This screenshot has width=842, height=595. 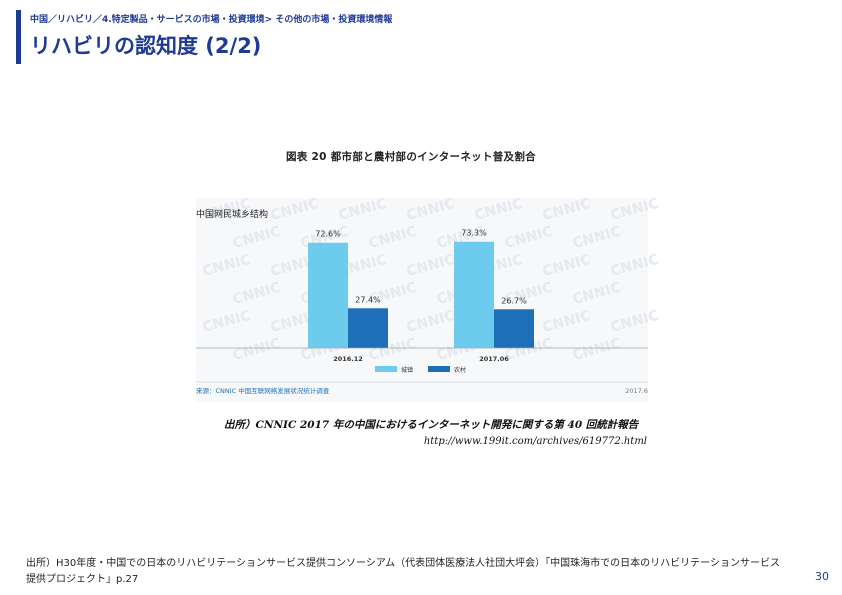 What do you see at coordinates (328, 295) in the screenshot?
I see `bar-城镇-2016.12` at bounding box center [328, 295].